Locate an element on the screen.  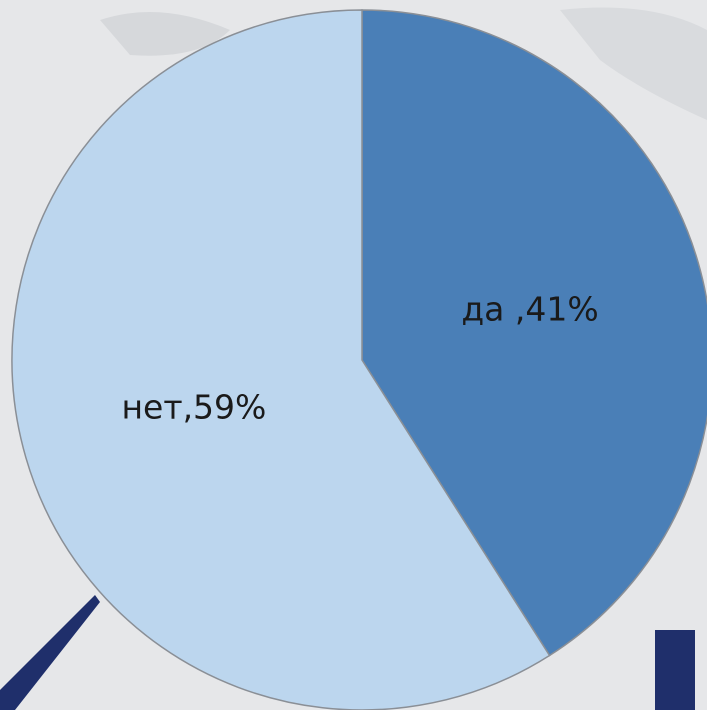
data-label: да ,41% is located at coordinates (529, 309).